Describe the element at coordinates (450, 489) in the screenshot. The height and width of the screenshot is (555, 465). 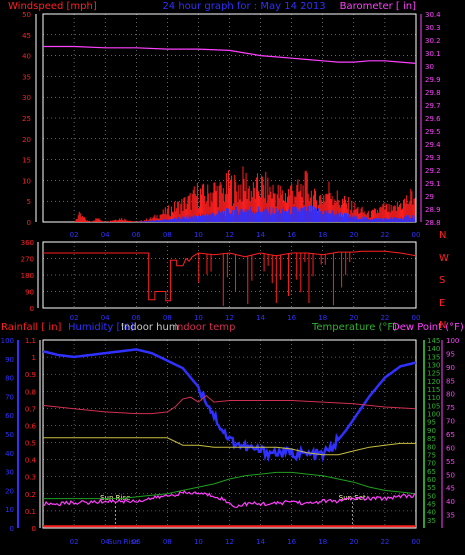
I see `dew-y-tick: 45` at that location.